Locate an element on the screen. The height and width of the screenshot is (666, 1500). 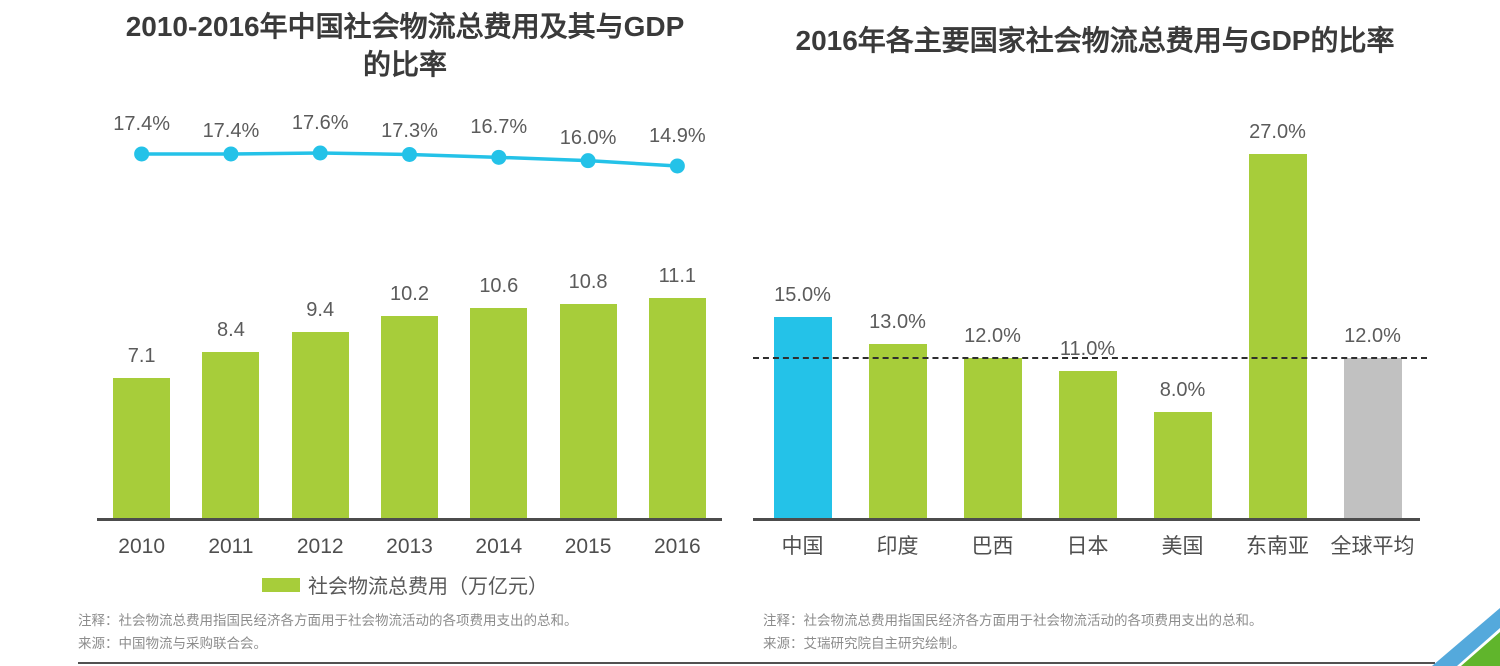
bar-value-2012: 9.4 is located at coordinates (320, 310).